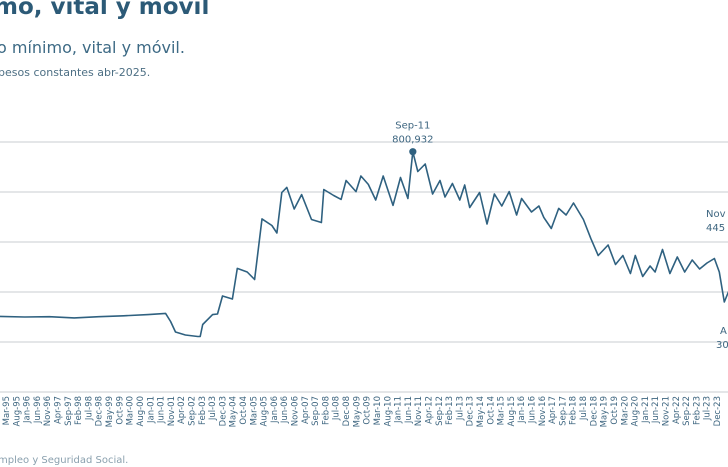 This screenshot has height=467, width=728. What do you see at coordinates (141, 411) in the screenshot?
I see `x-tick-label: Aug-00` at bounding box center [141, 411].